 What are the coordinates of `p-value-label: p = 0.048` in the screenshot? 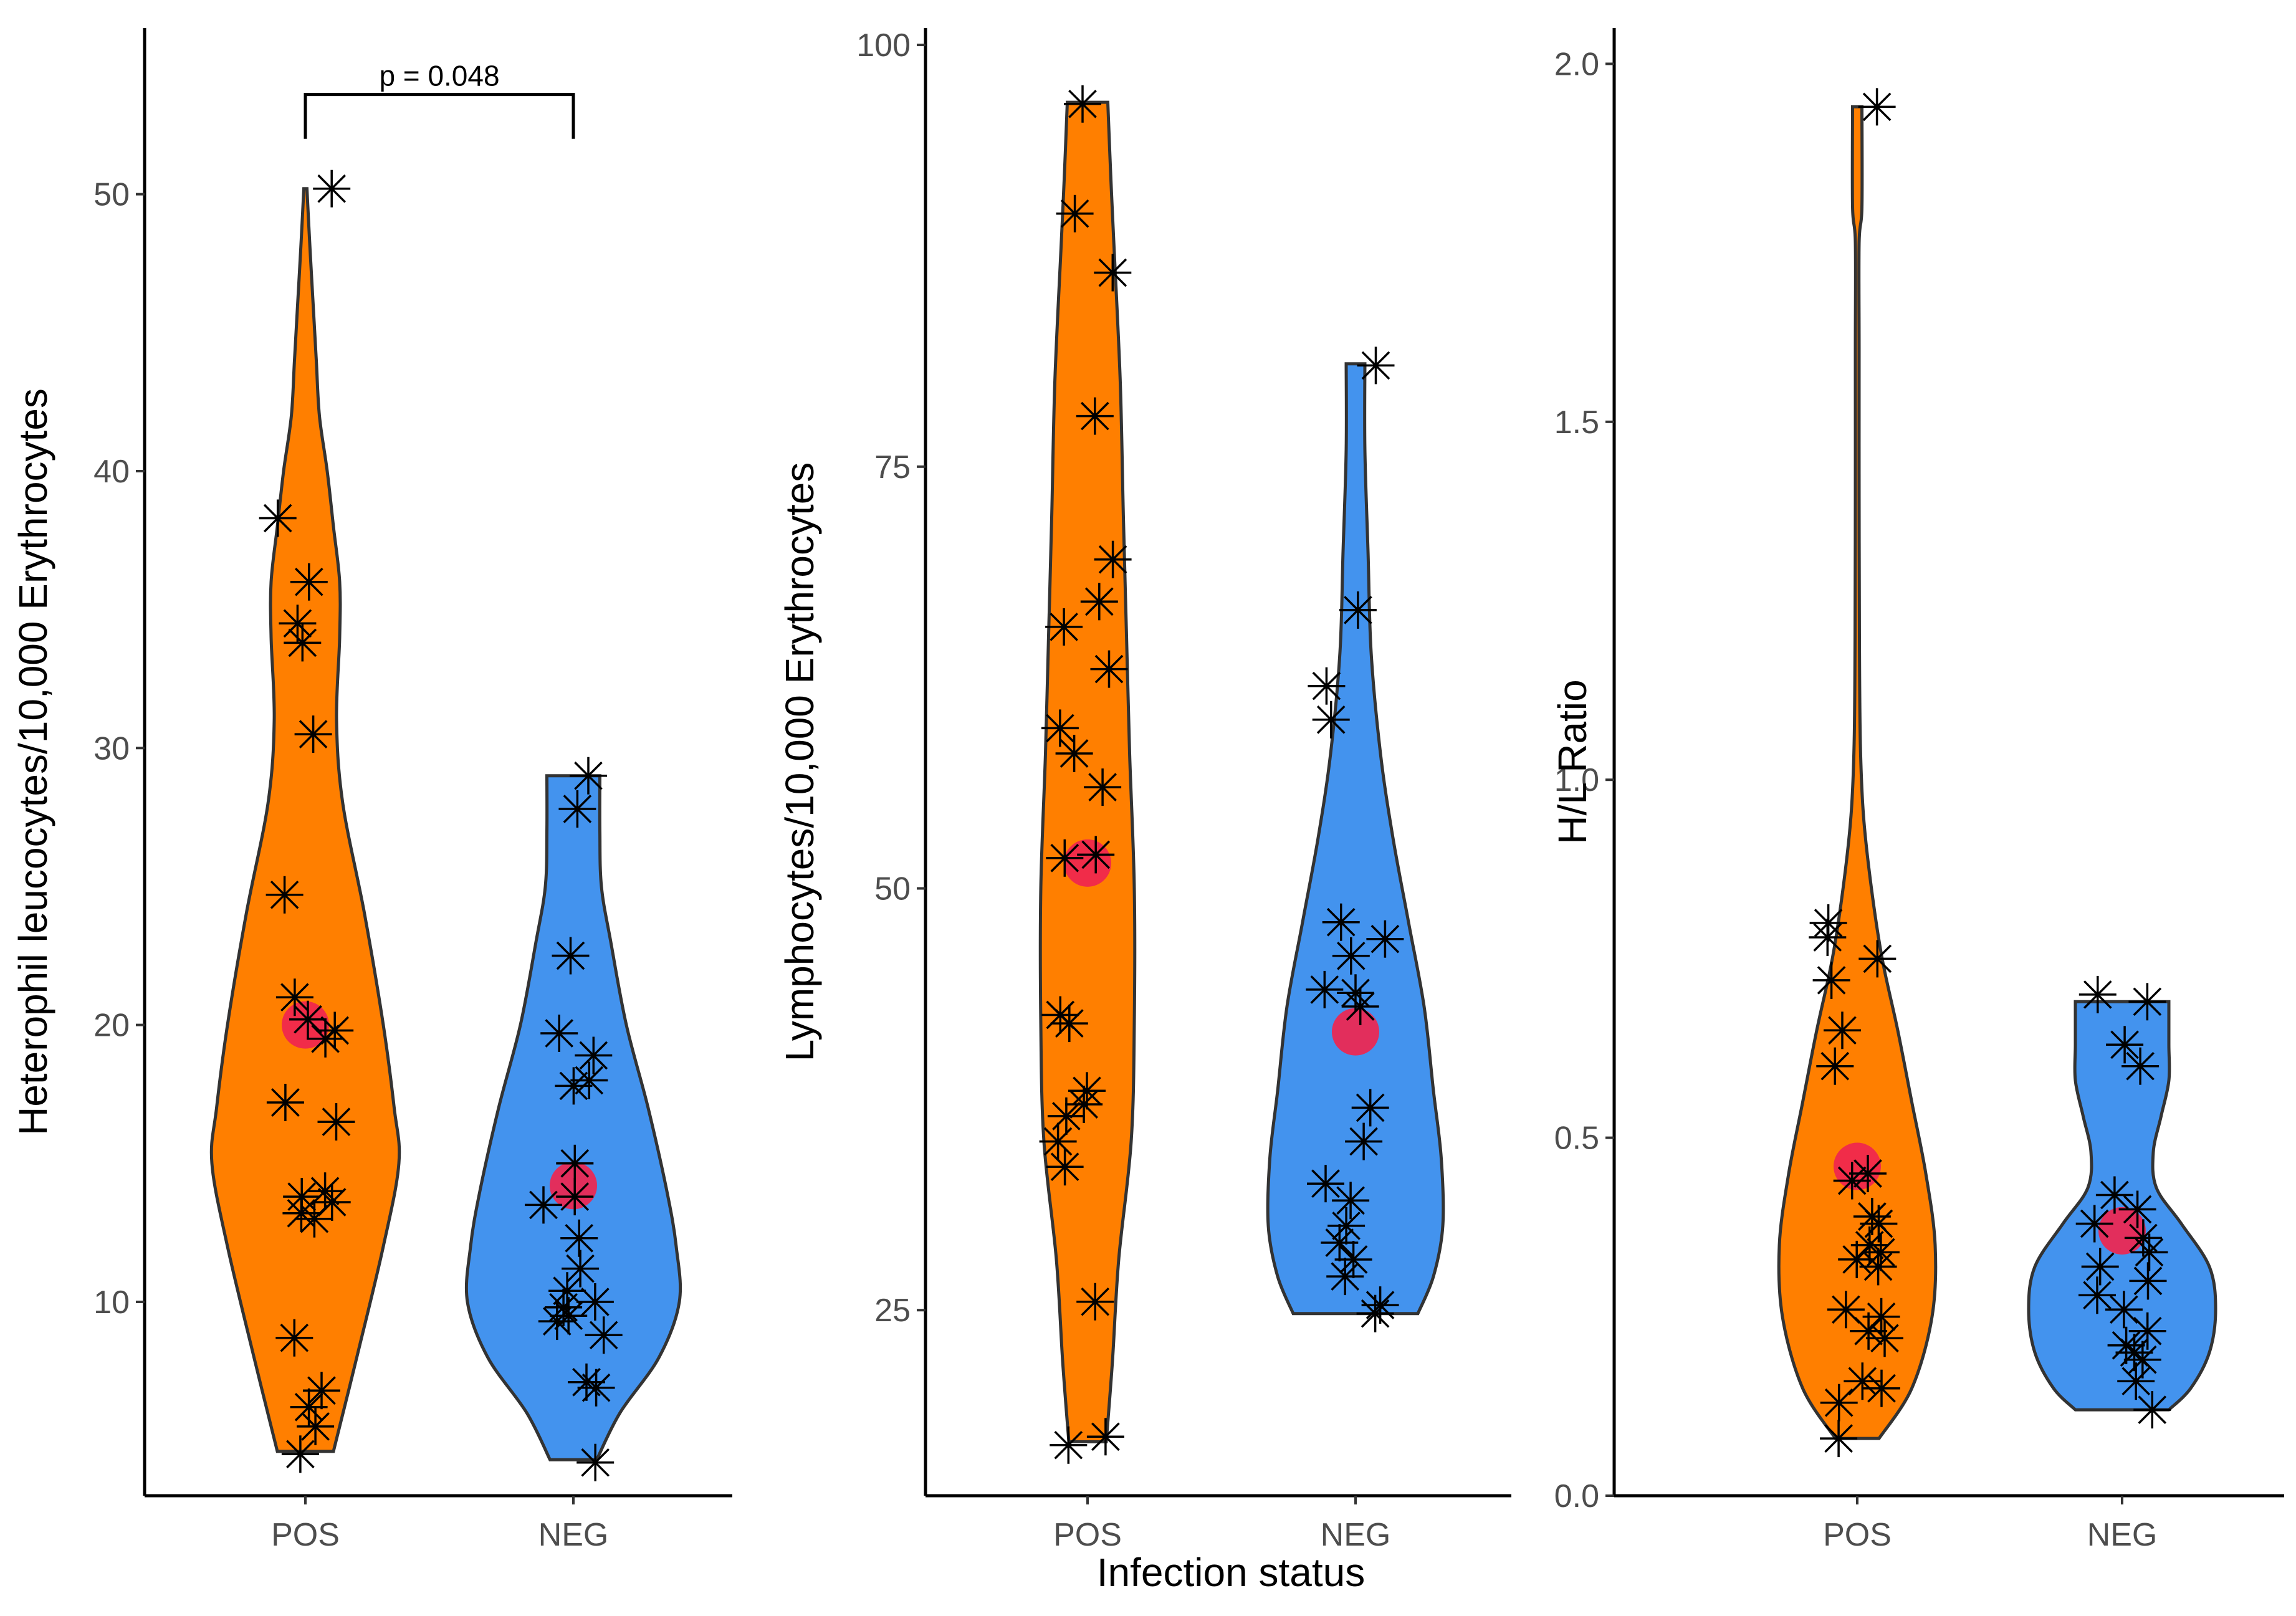 It's located at (439, 76).